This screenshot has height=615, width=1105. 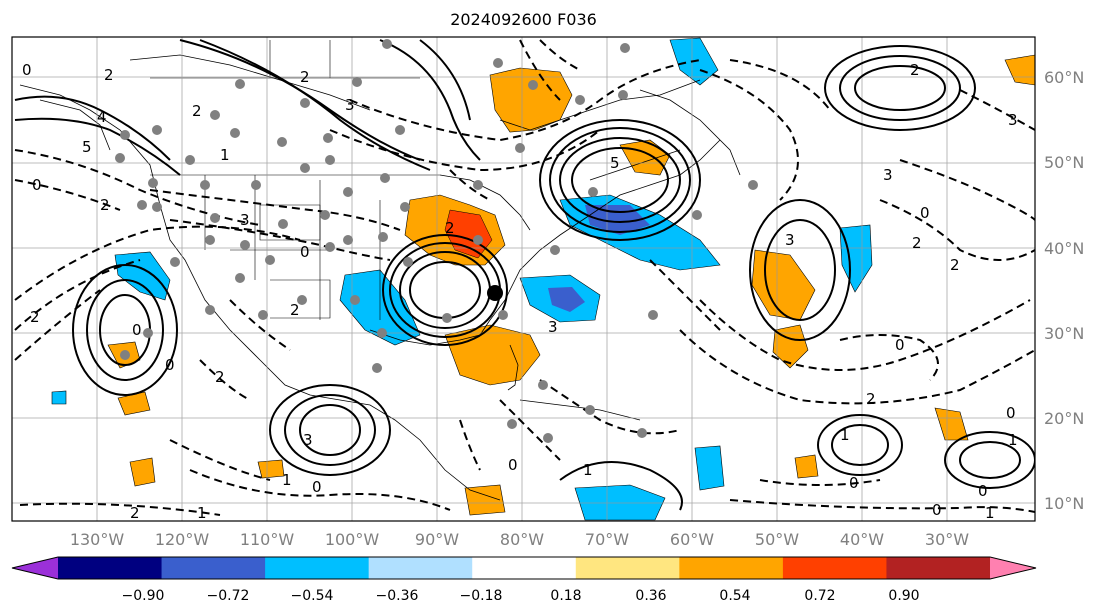 I want to click on colorbar-extend-high, so click(x=1013, y=568).